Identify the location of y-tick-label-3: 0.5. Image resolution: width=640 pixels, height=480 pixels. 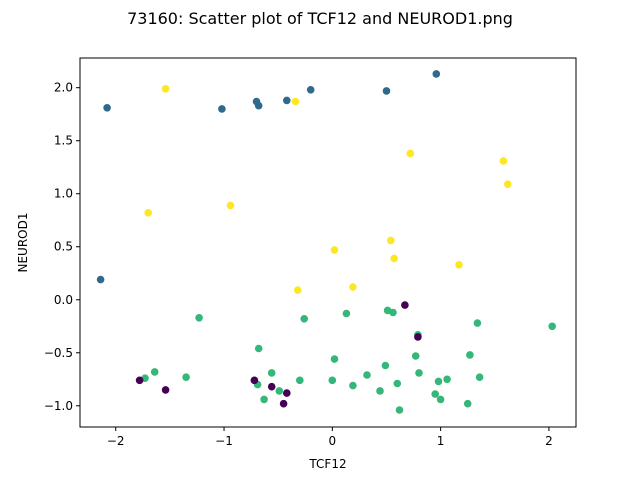
(63, 247).